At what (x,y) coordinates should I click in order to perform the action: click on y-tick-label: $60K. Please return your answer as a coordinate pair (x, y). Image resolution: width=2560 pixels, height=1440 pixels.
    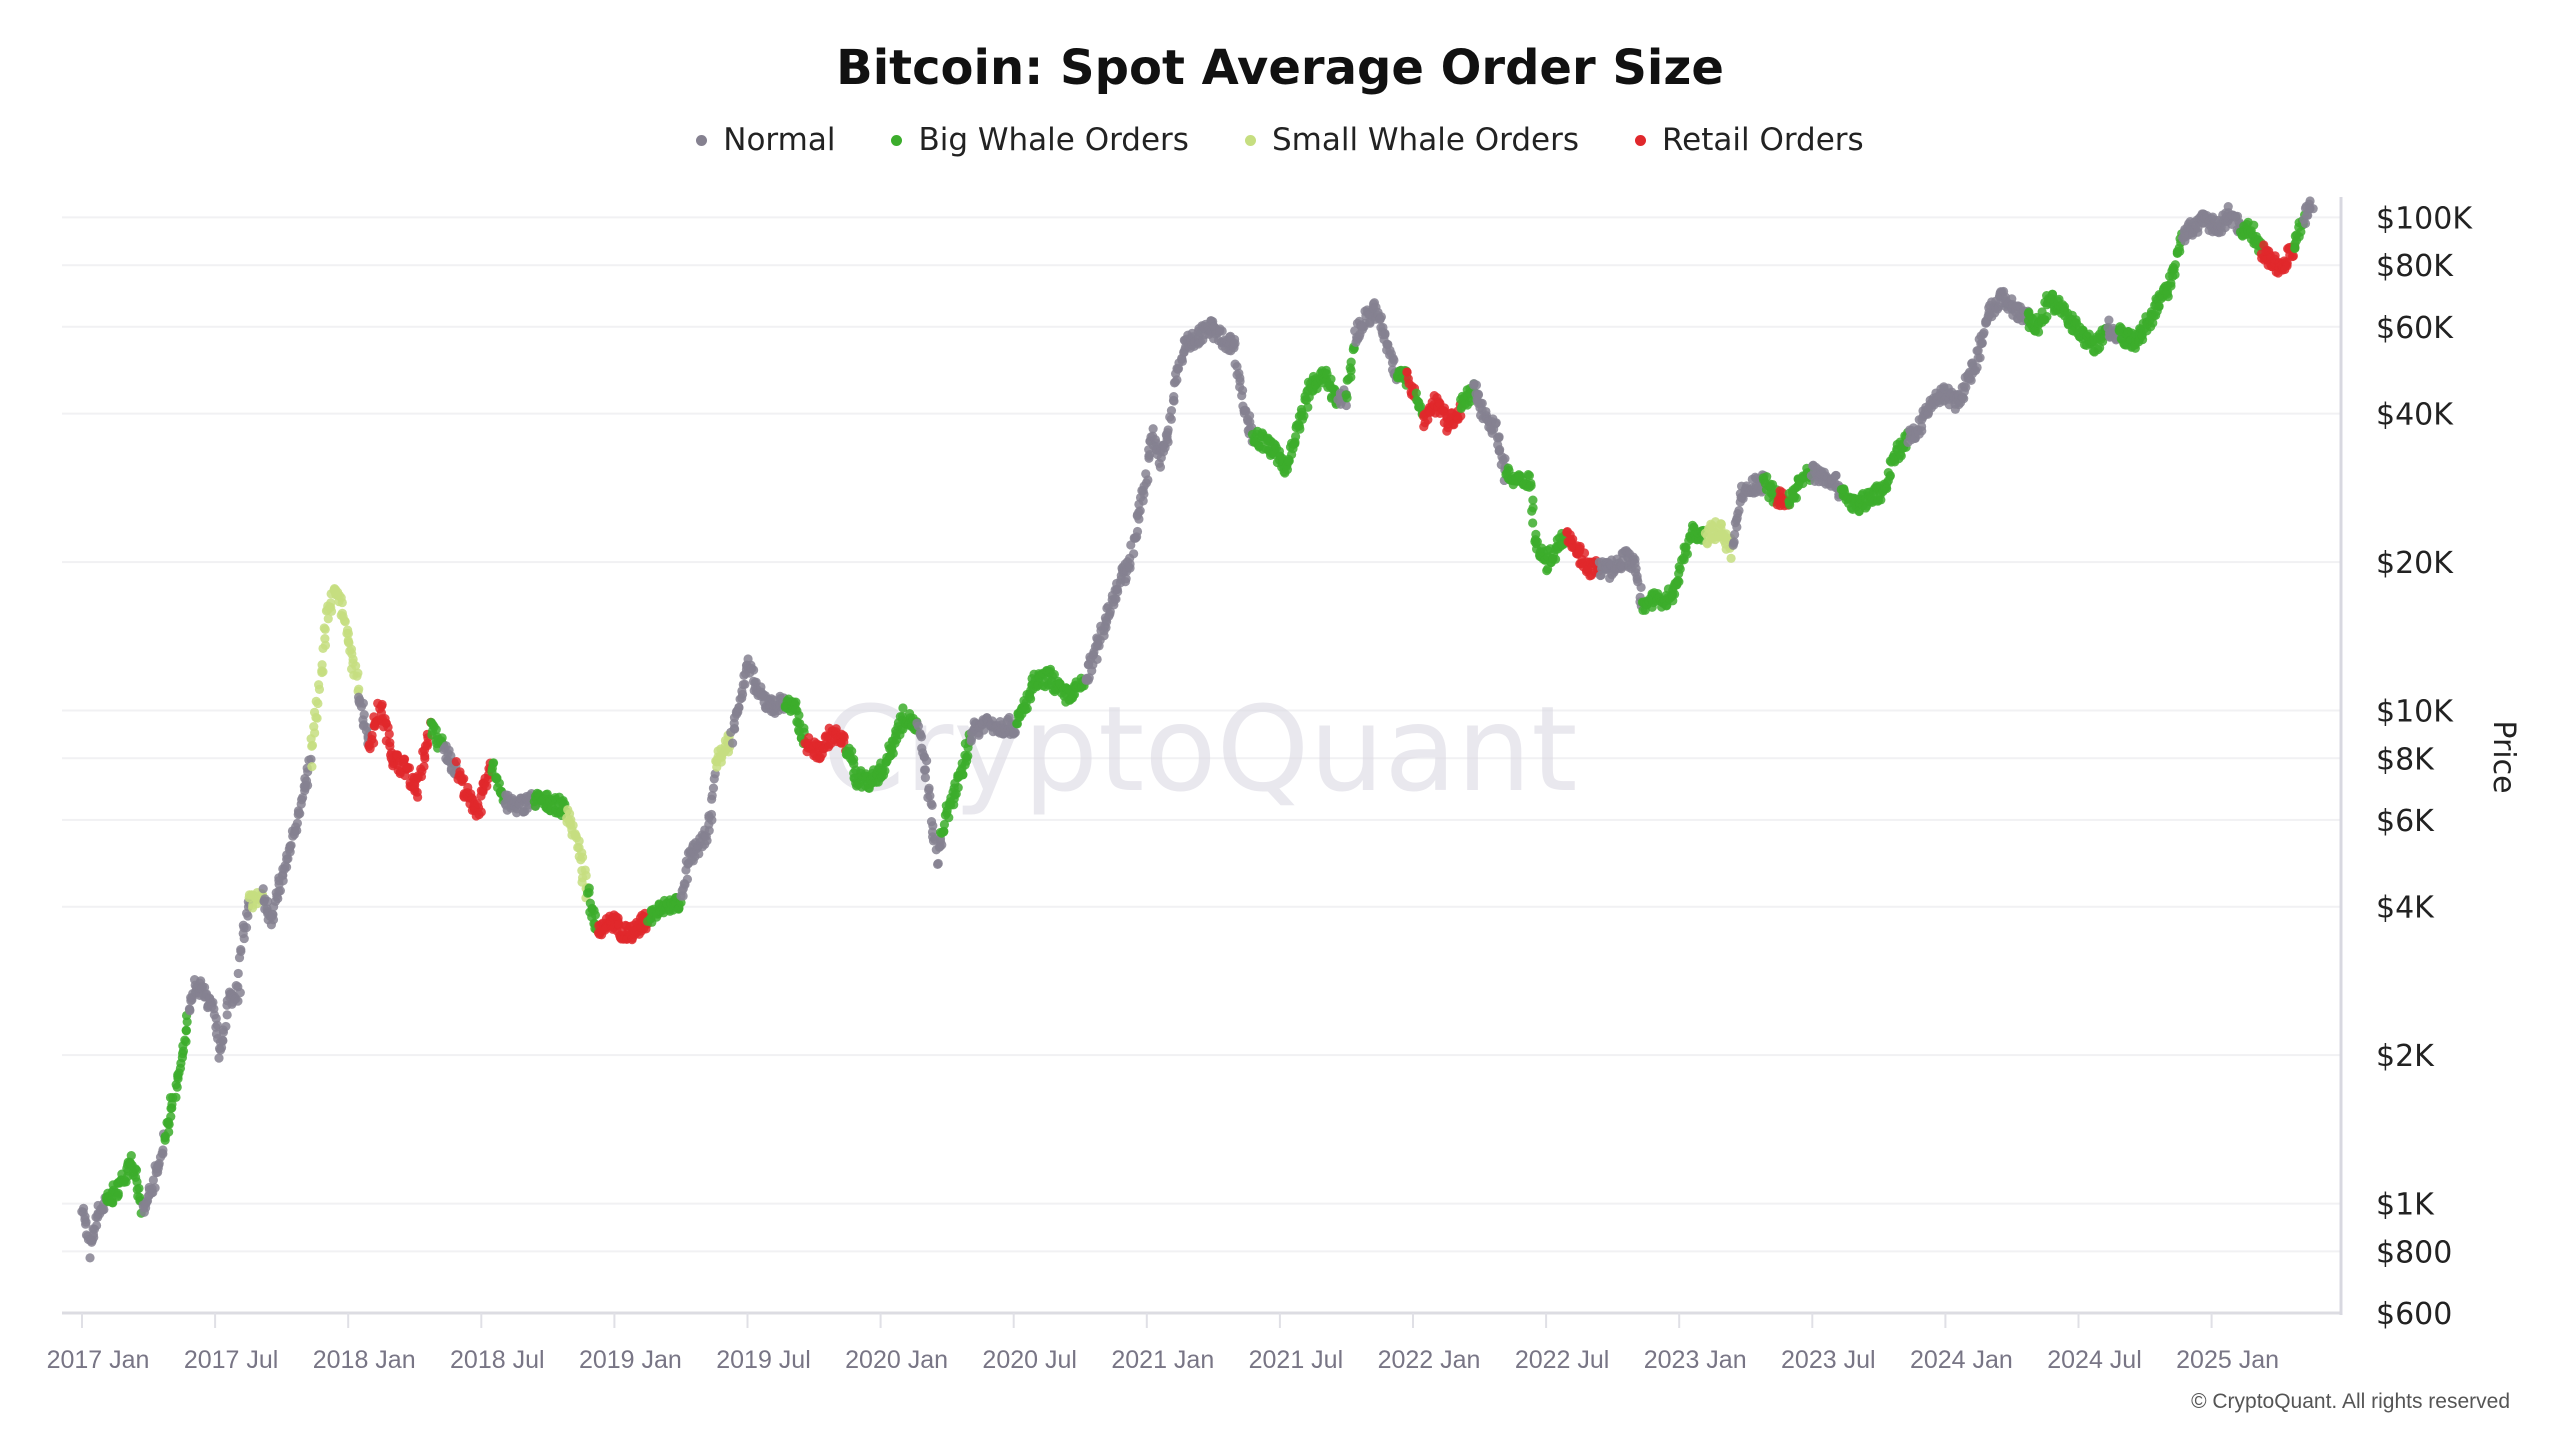
    Looking at the image, I should click on (2415, 328).